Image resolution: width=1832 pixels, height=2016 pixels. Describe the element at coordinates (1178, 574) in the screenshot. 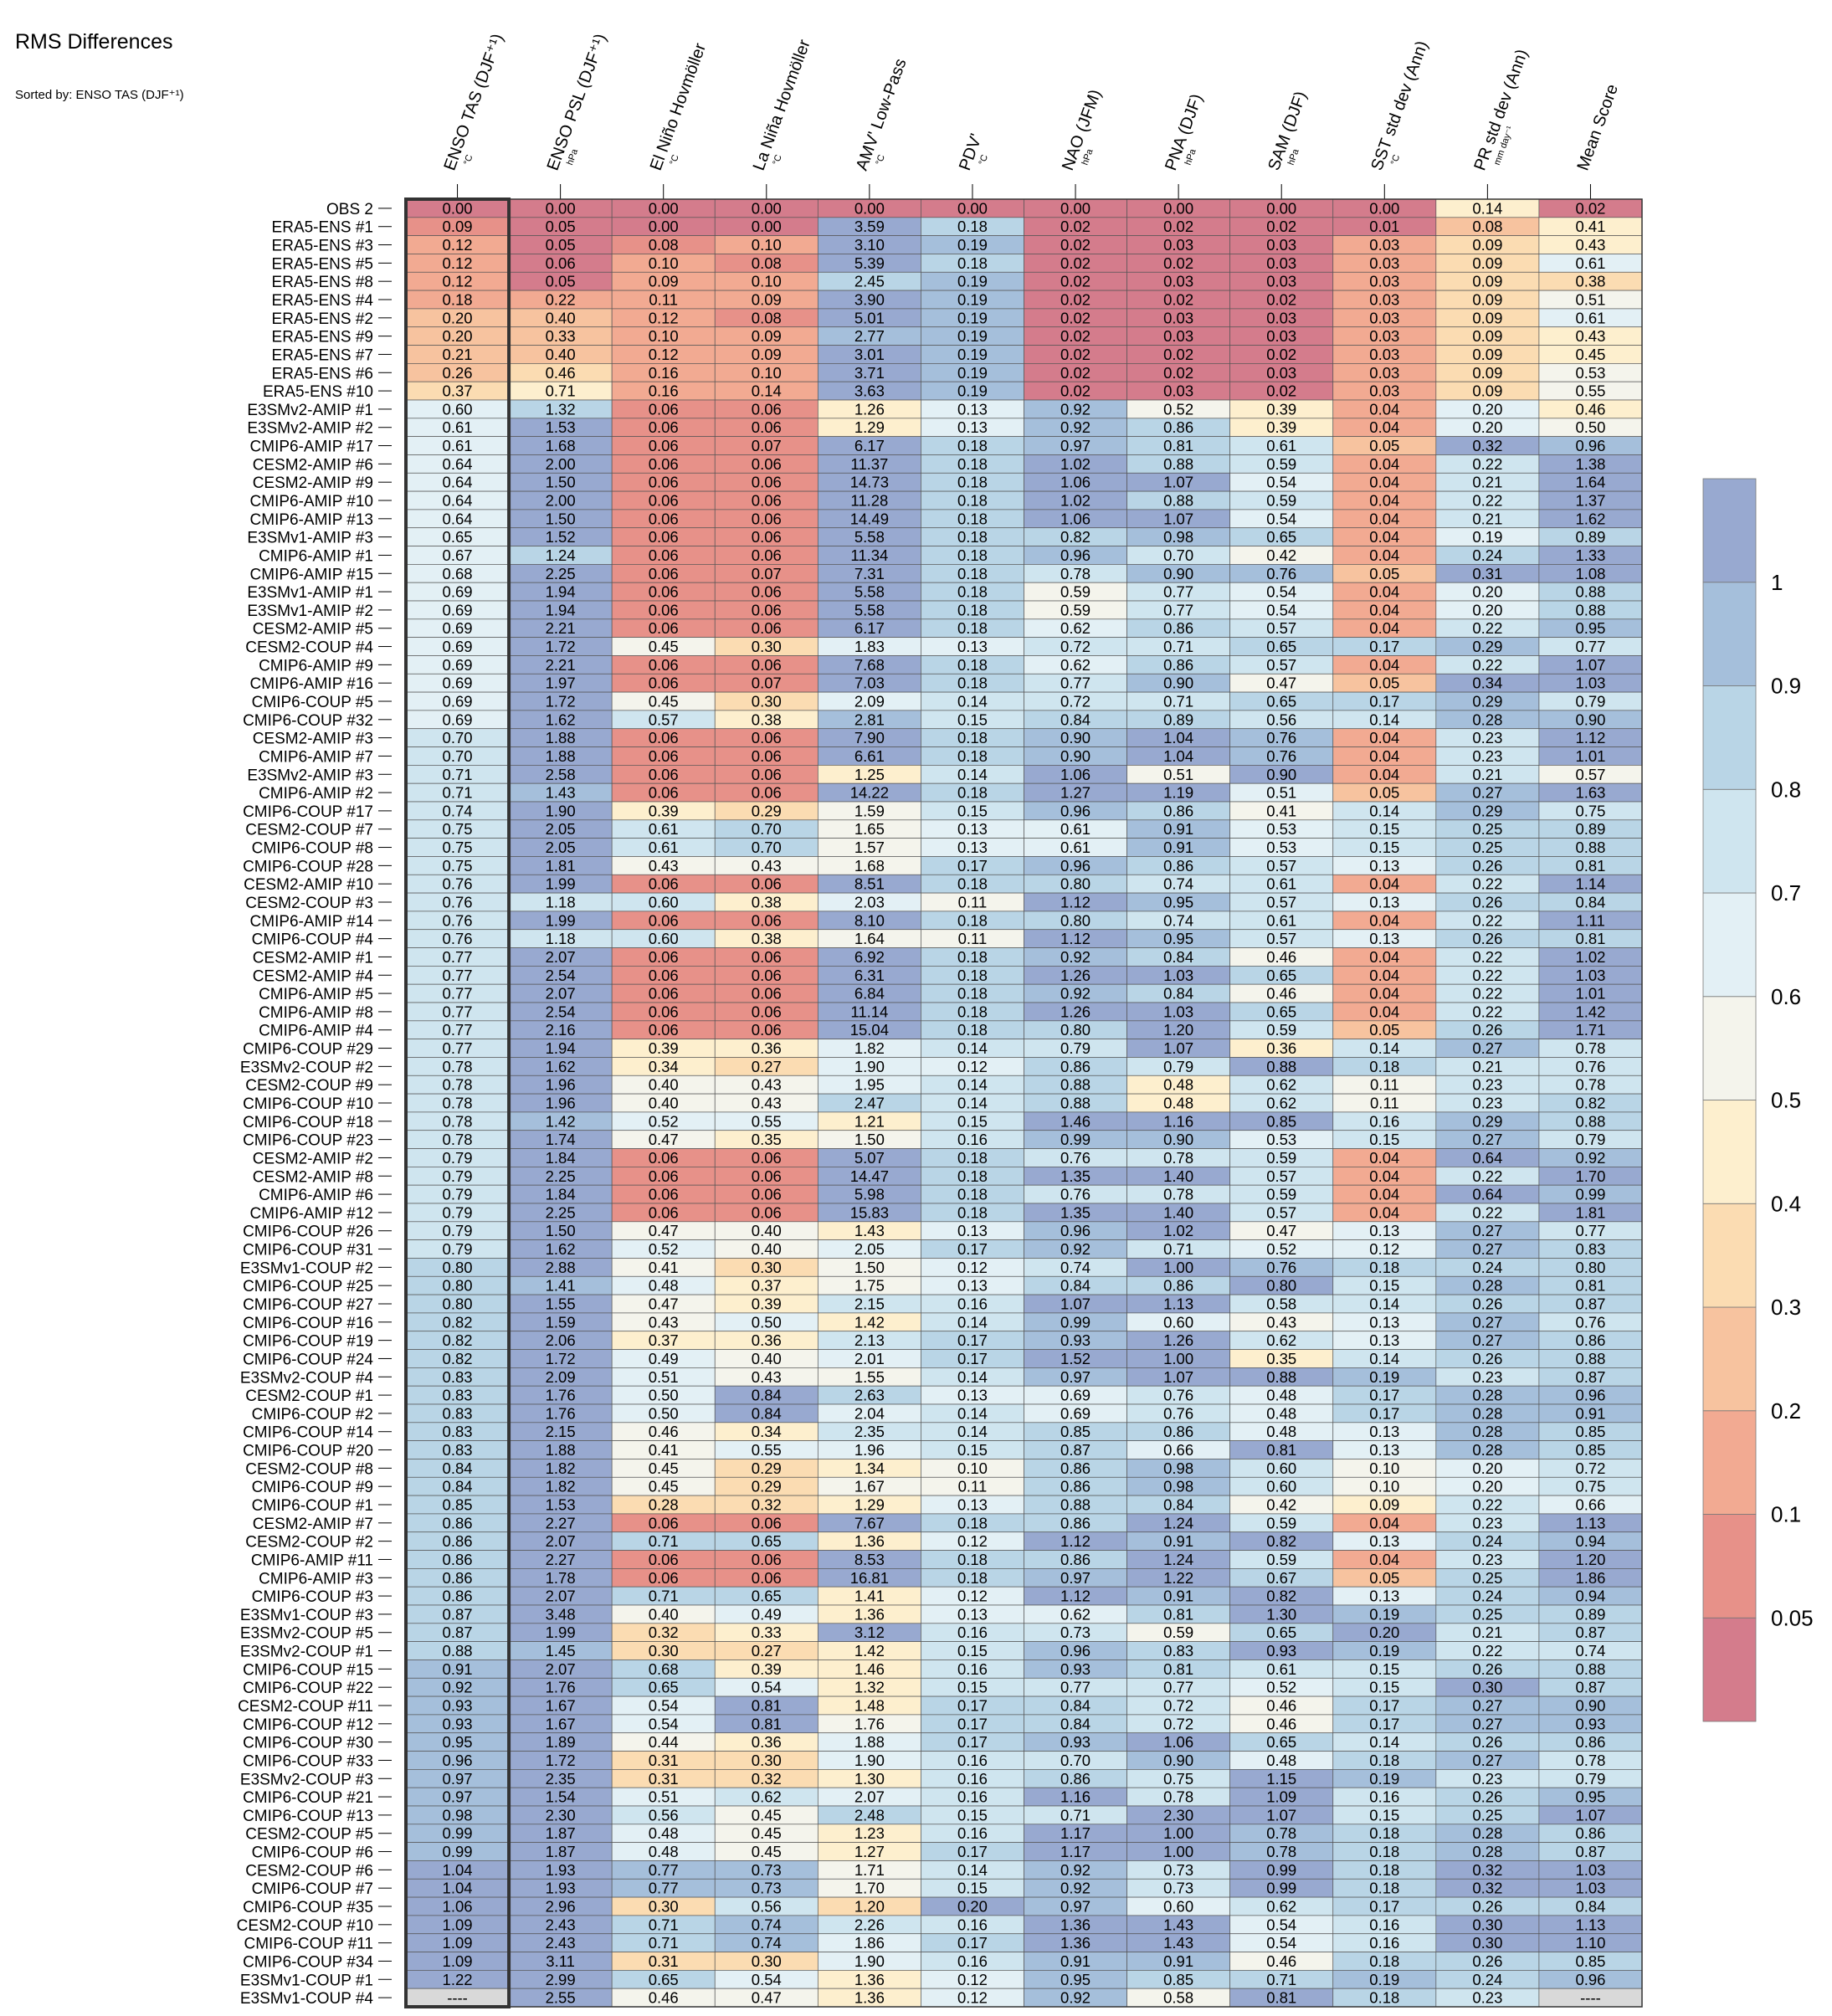

I see `cell-value: 0.90` at that location.